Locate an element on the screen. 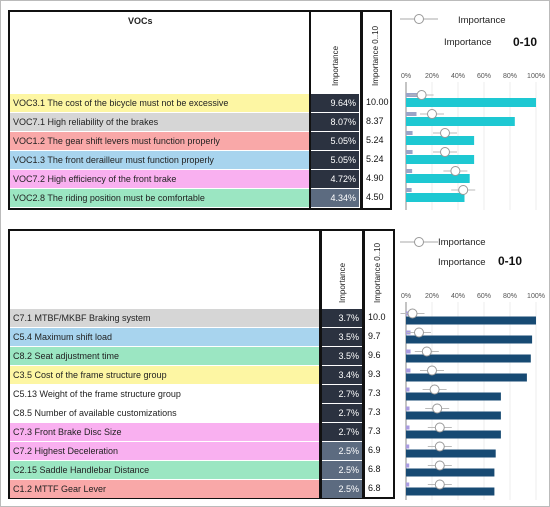 This screenshot has width=550, height=507. category-label: C7.2 Highest Deceleration is located at coordinates (164, 451).